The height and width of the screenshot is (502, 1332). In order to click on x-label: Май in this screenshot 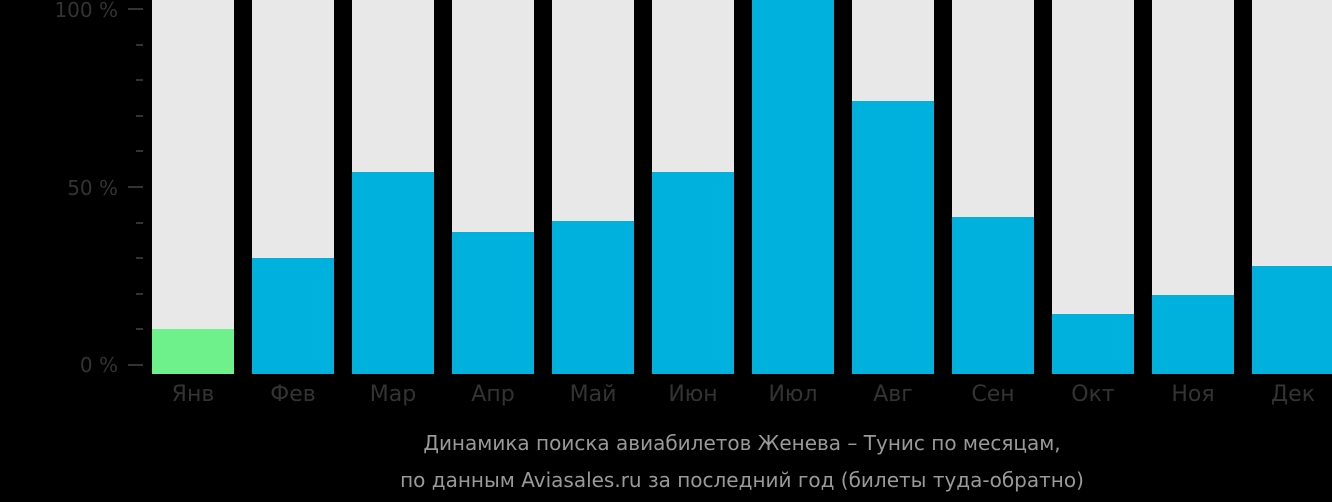, I will do `click(593, 394)`.